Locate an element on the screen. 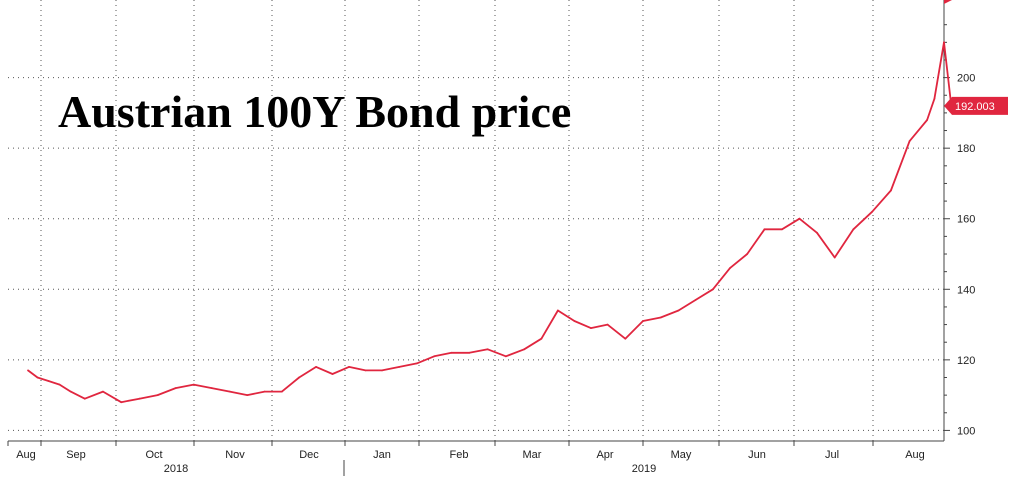  x-year-label: 2019 is located at coordinates (644, 469).